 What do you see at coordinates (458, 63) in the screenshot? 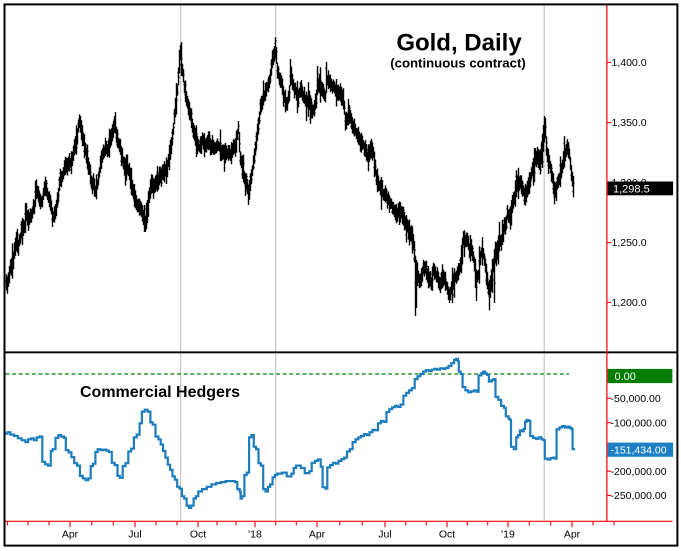
I see `svg-text: (continuous contract)` at bounding box center [458, 63].